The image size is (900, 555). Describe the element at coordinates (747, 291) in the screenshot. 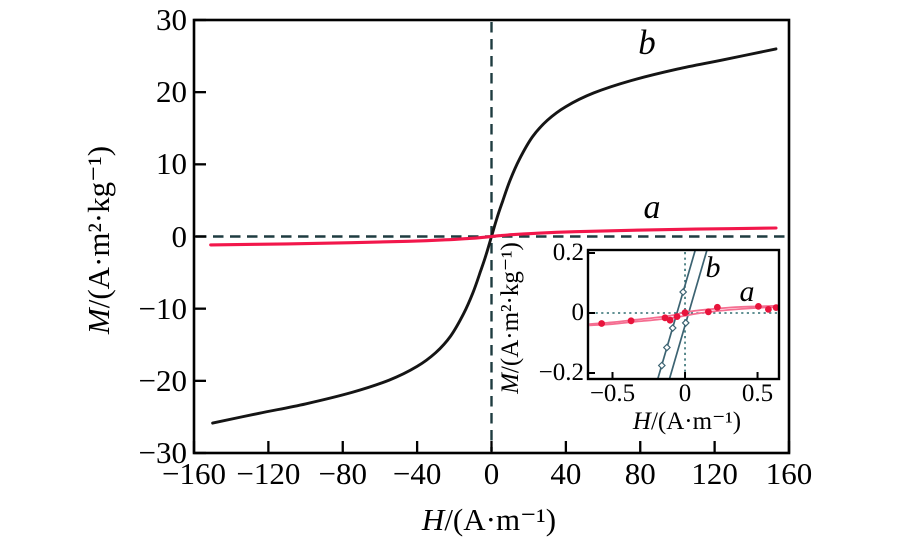

I see `inset-curve-label-a: a` at that location.